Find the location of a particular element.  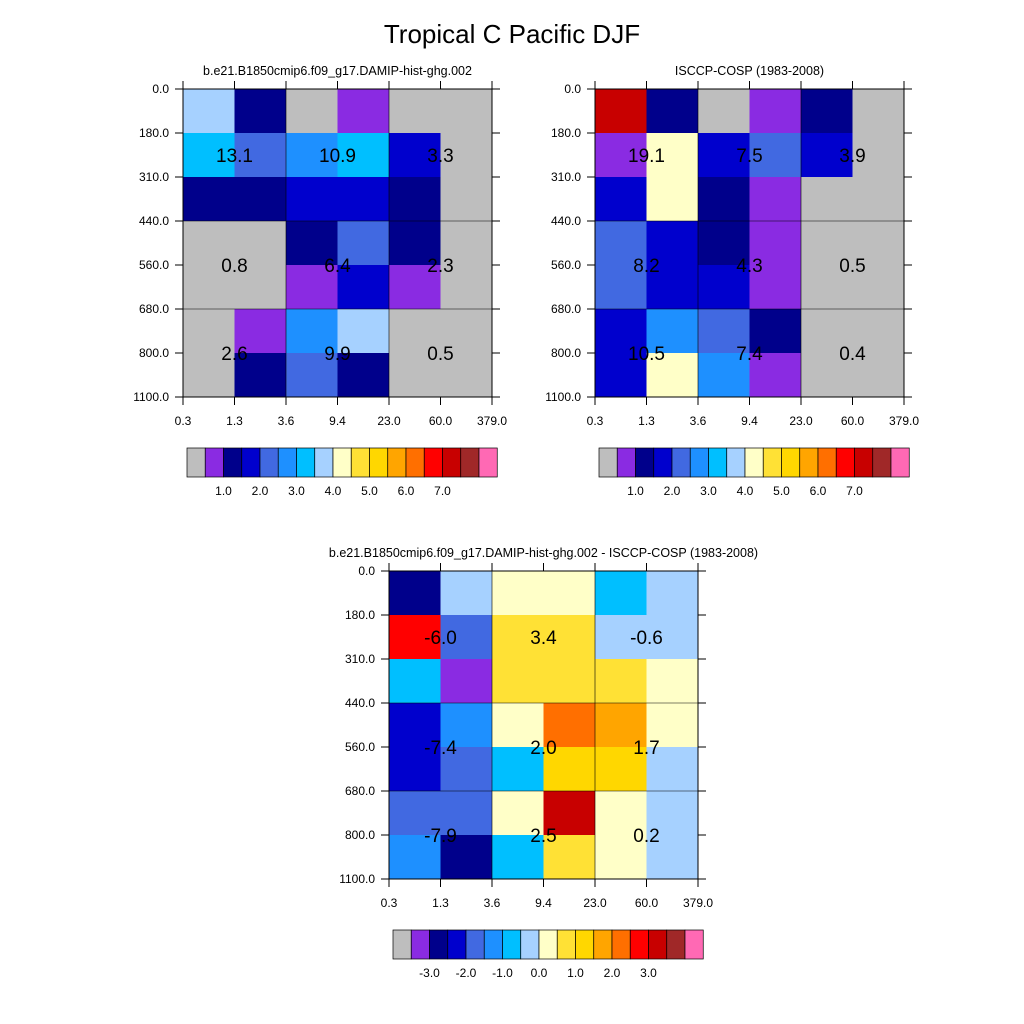

y-tick-label: 180.0 is located at coordinates (566, 133).